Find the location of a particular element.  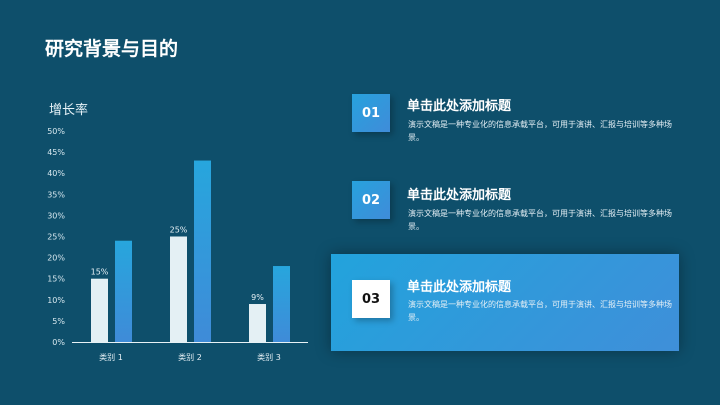

y-tick-label: 35% is located at coordinates (56, 194).